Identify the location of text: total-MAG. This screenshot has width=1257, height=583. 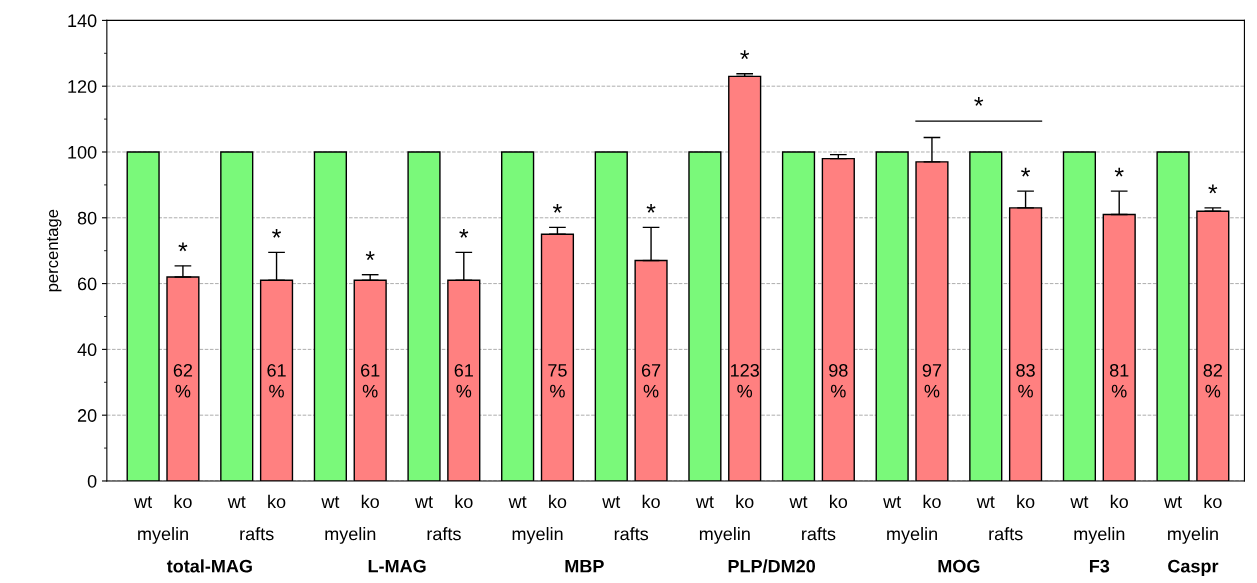
(209, 566).